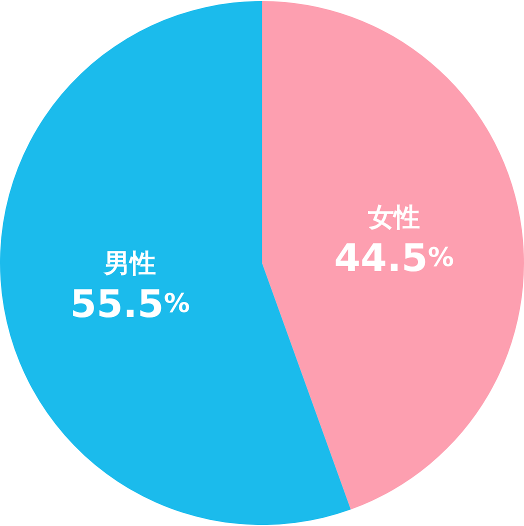  What do you see at coordinates (393, 217) in the screenshot?
I see `slice-label: 女性` at bounding box center [393, 217].